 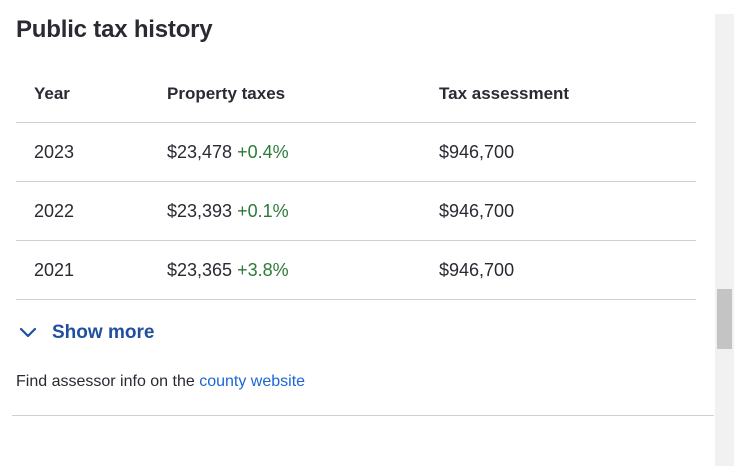 I want to click on county-website-link: county website, so click(x=252, y=381).